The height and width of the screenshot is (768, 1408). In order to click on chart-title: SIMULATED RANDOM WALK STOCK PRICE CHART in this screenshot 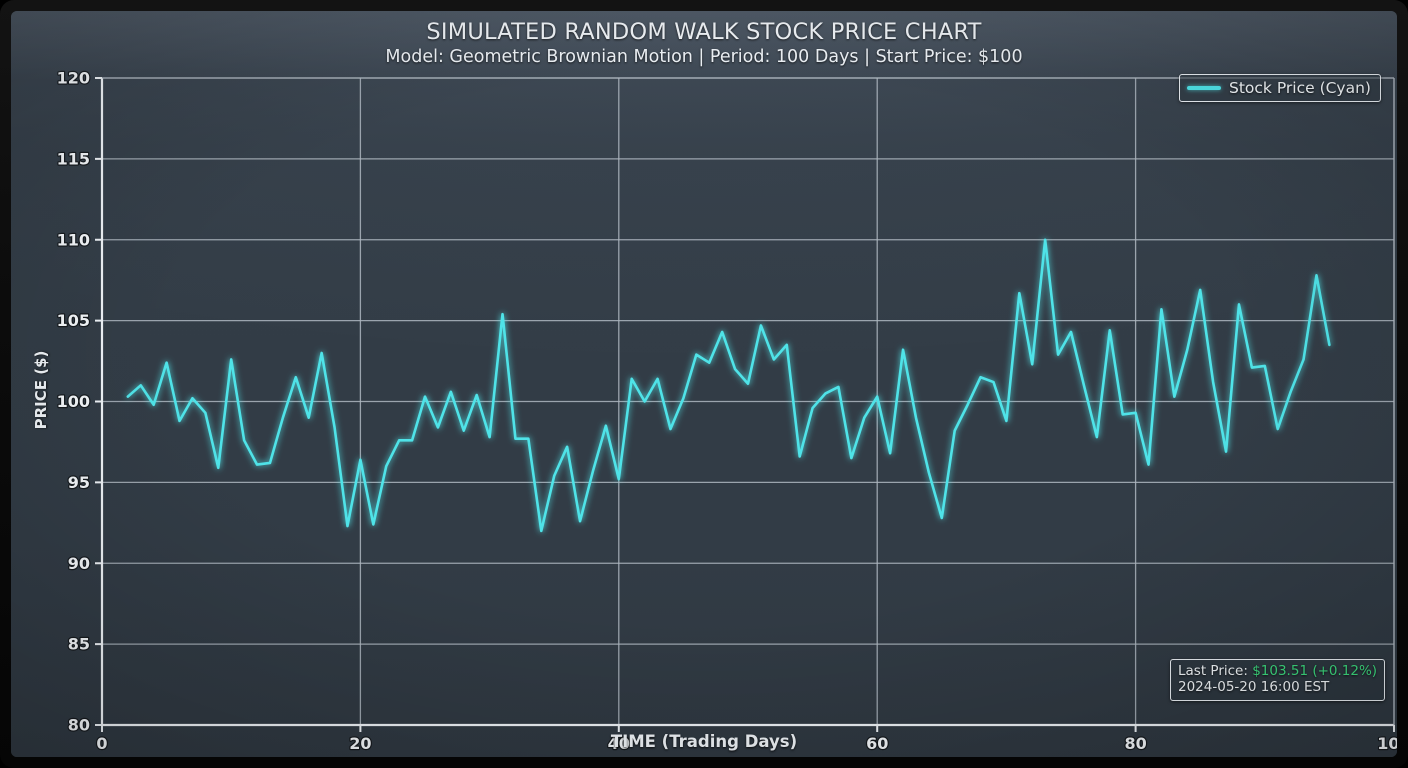, I will do `click(704, 32)`.